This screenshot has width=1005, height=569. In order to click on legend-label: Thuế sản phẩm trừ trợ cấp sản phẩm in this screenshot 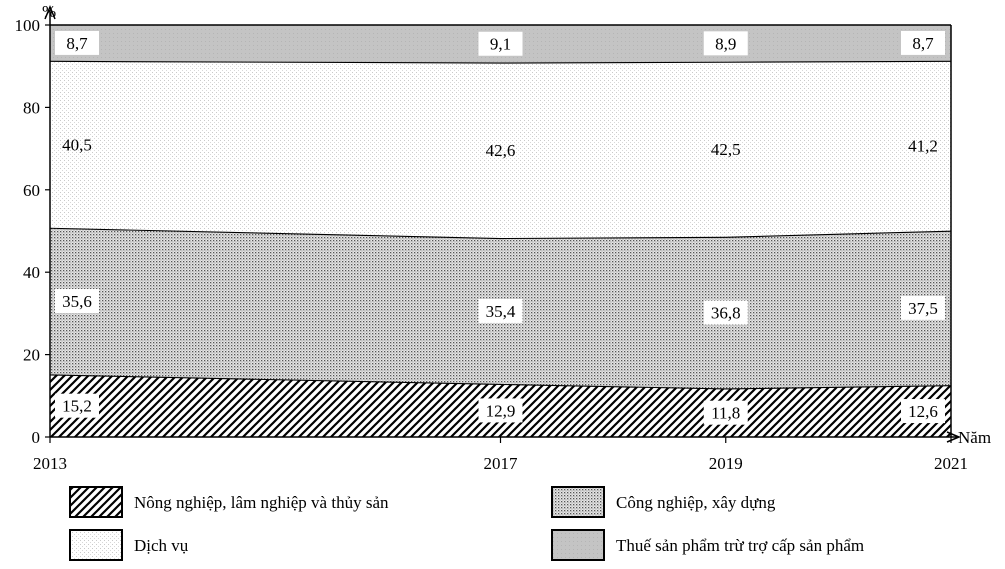, I will do `click(740, 545)`.